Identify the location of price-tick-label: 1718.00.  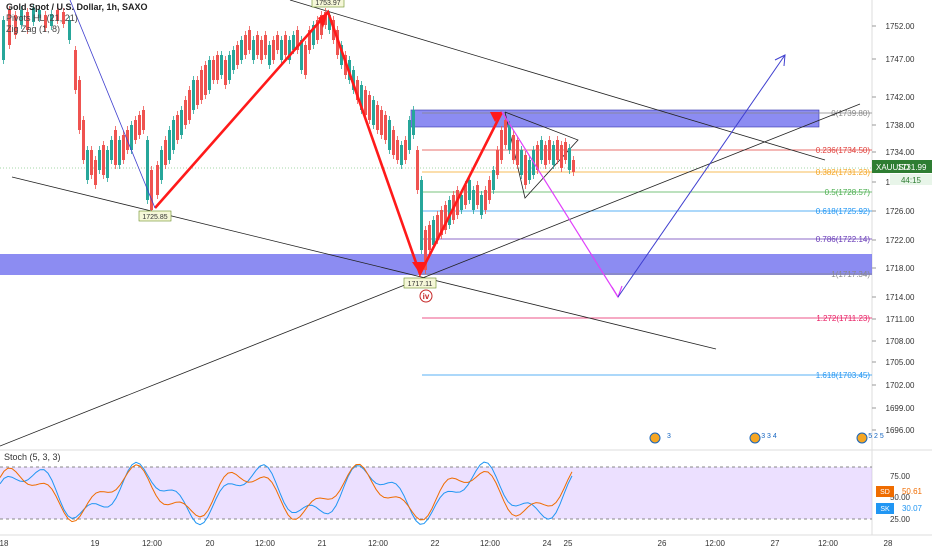
(900, 268).